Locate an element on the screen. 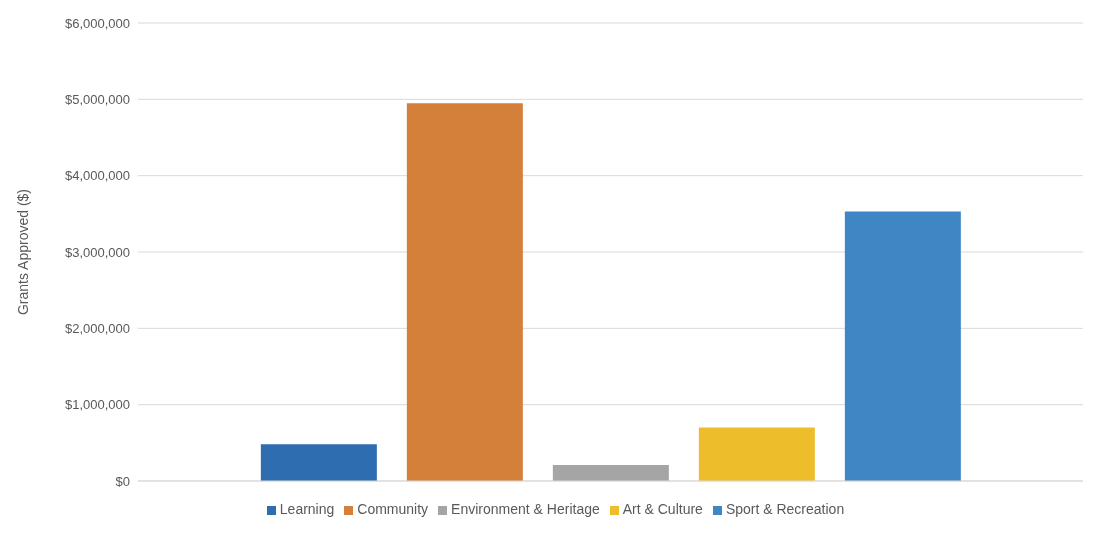  legend-label: Sport & Recreation is located at coordinates (785, 509).